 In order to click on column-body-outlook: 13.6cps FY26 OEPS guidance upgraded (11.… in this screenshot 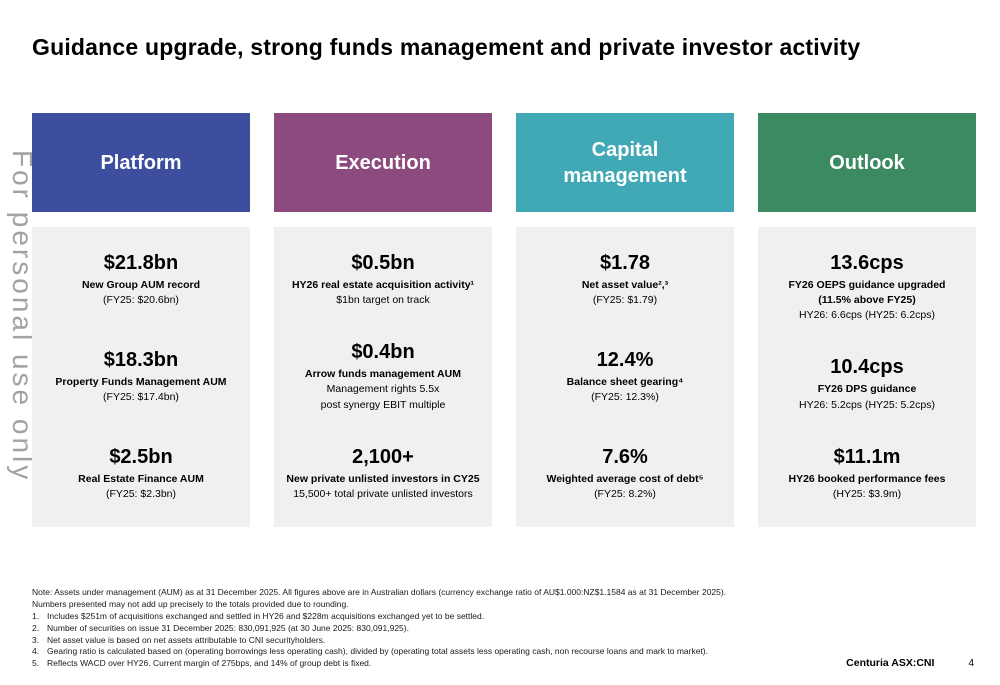, I will do `click(867, 377)`.